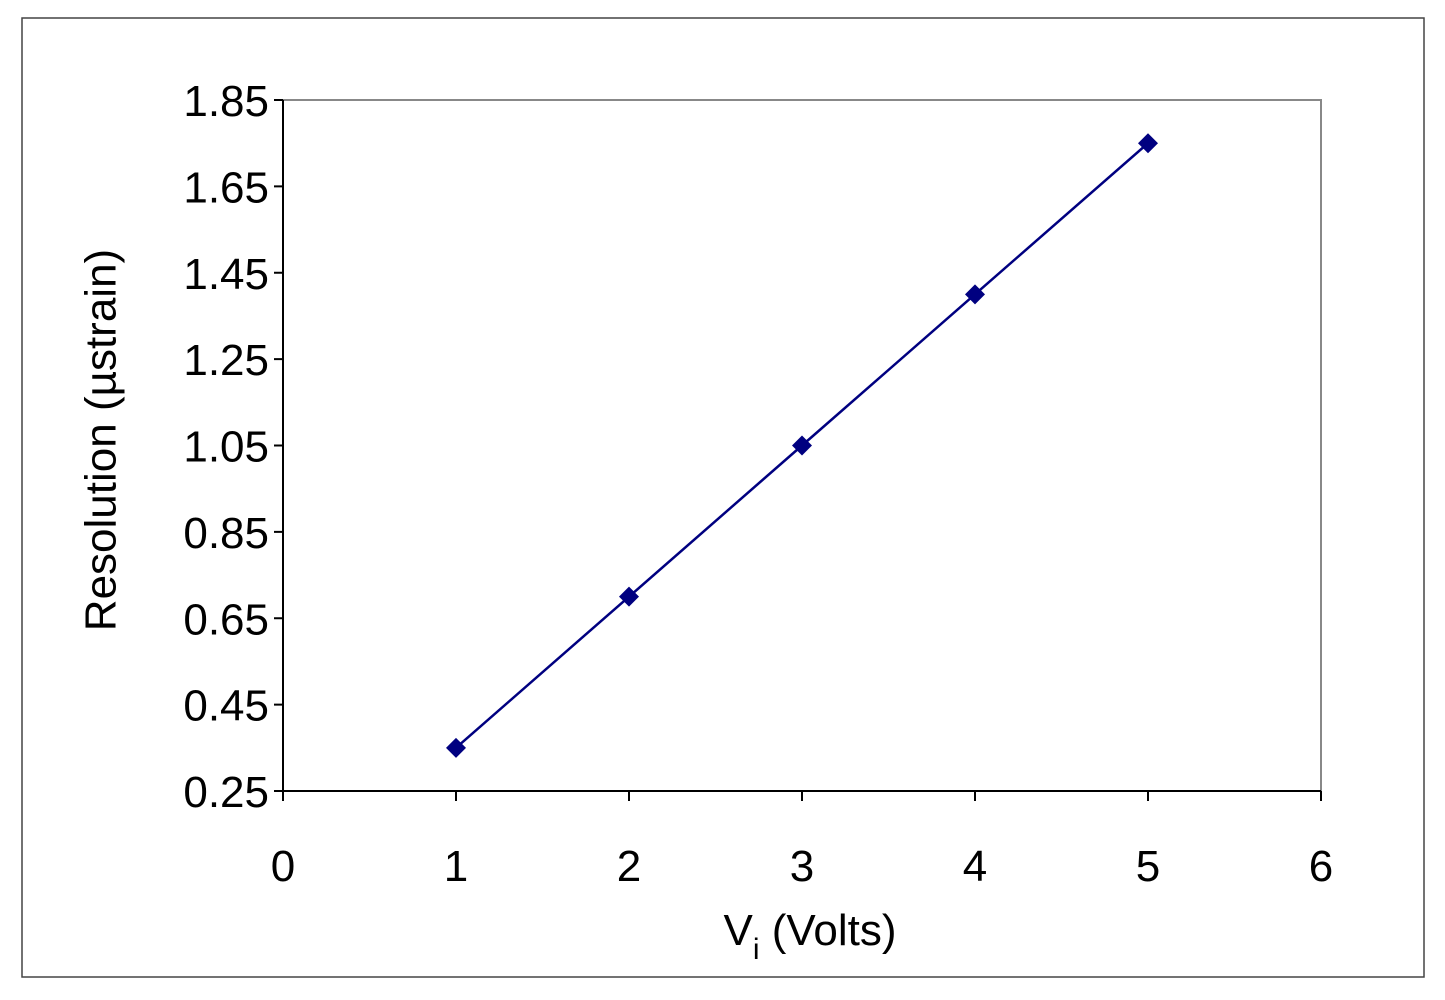  Describe the element at coordinates (226, 274) in the screenshot. I see `y-tick-label: 1.45` at that location.